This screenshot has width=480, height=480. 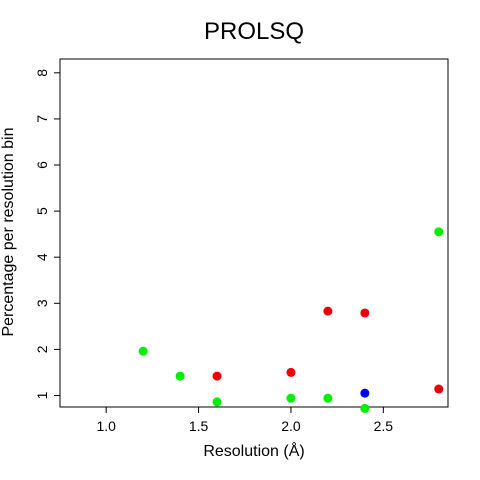 What do you see at coordinates (42, 73) in the screenshot?
I see `y-tick-label: 8` at bounding box center [42, 73].